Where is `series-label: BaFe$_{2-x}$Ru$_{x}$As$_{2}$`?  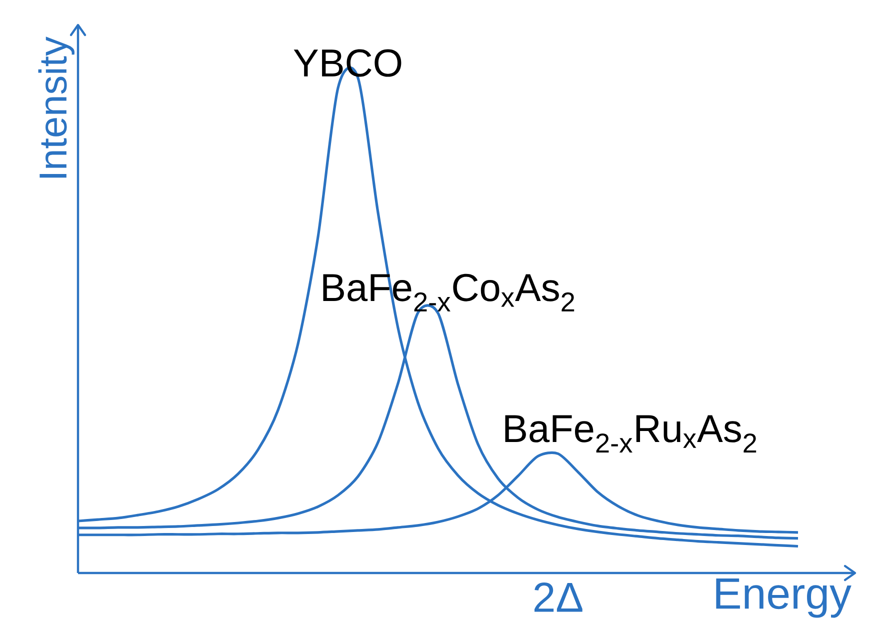
series-label: BaFe$_{2-x}$Ru$_{x}$As$_{2}$ is located at coordinates (630, 433).